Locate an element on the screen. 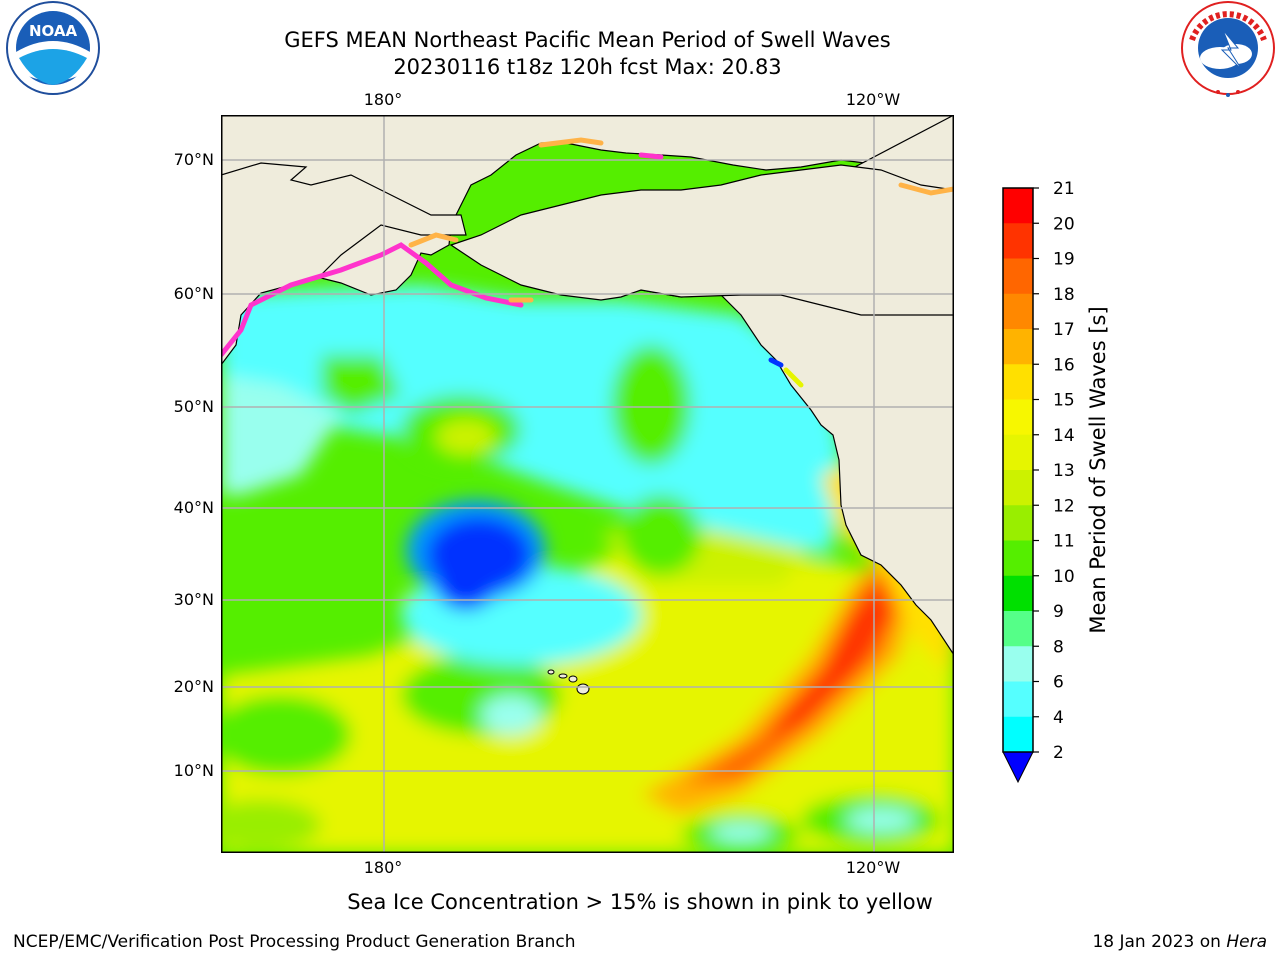 The image size is (1280, 960). lat-label-40n: 40°N is located at coordinates (193, 507).